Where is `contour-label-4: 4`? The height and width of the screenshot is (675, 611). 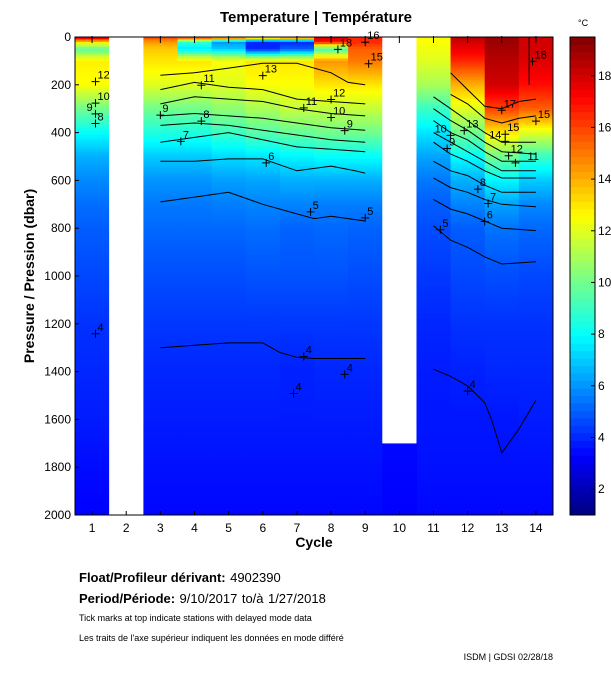 contour-label-4: 4 is located at coordinates (100, 328).